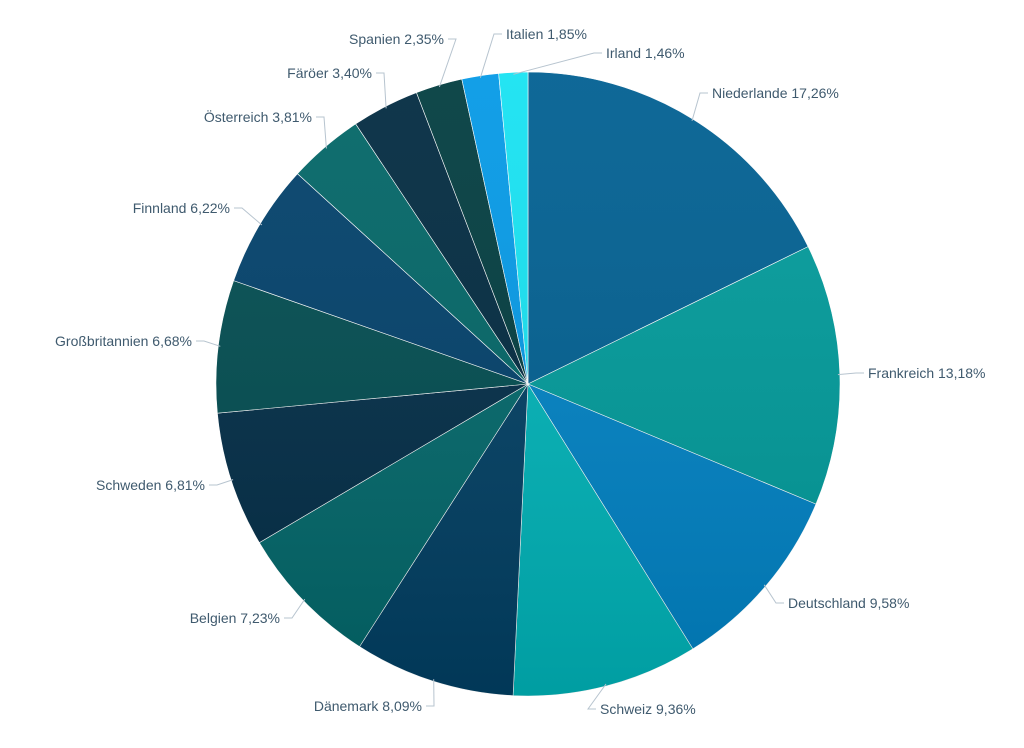 Image resolution: width=1024 pixels, height=748 pixels. What do you see at coordinates (546, 34) in the screenshot?
I see `label-italien: Italien 1,85%` at bounding box center [546, 34].